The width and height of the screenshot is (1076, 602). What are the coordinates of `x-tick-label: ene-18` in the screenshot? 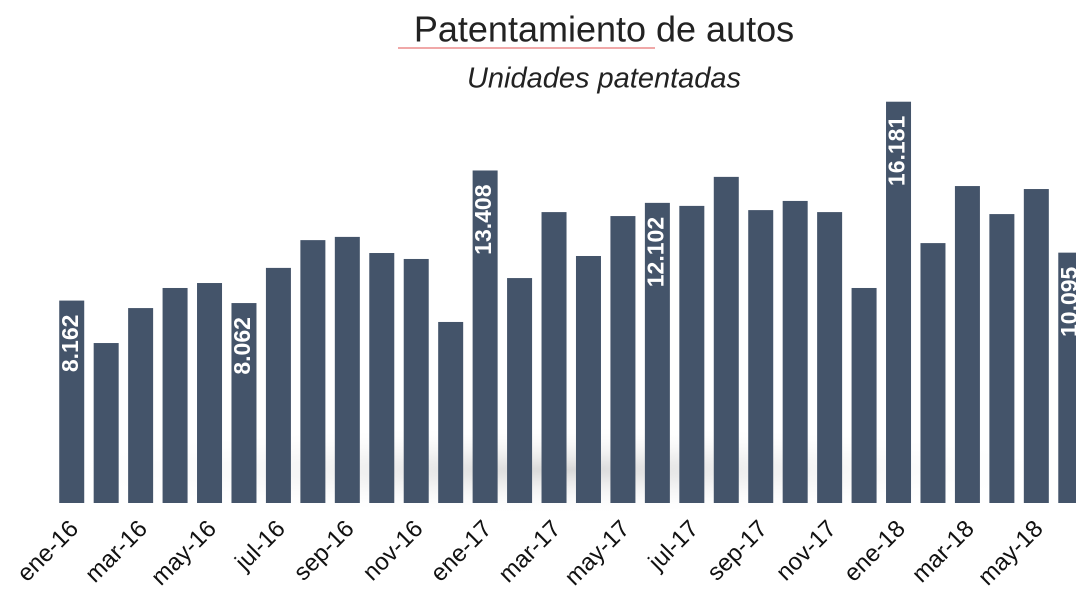 It's located at (875, 551).